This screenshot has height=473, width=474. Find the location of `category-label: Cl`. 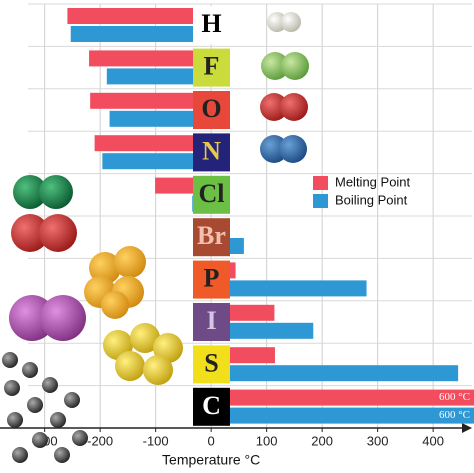

category-label: Cl is located at coordinates (212, 193).